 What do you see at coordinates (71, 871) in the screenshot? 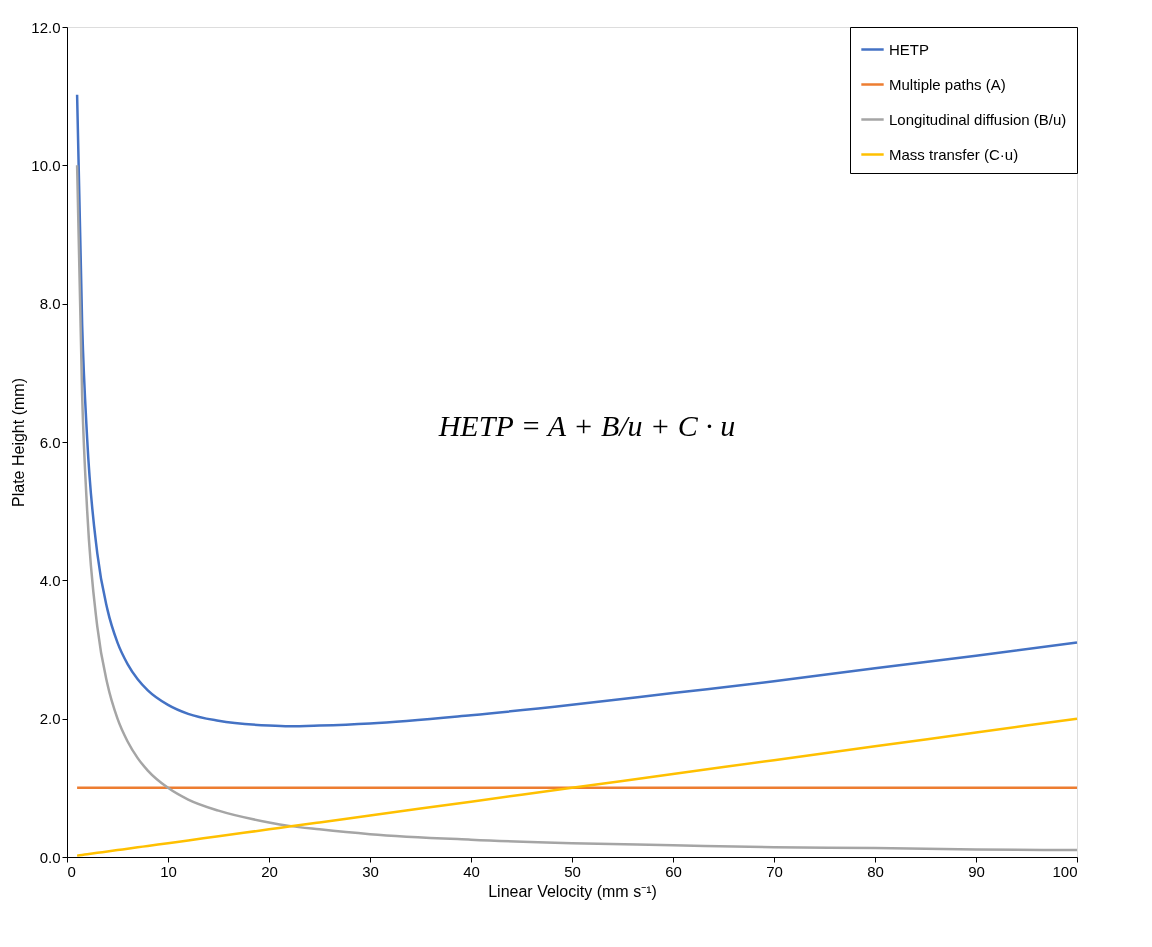
I see `x-tick-label: 0` at bounding box center [71, 871].